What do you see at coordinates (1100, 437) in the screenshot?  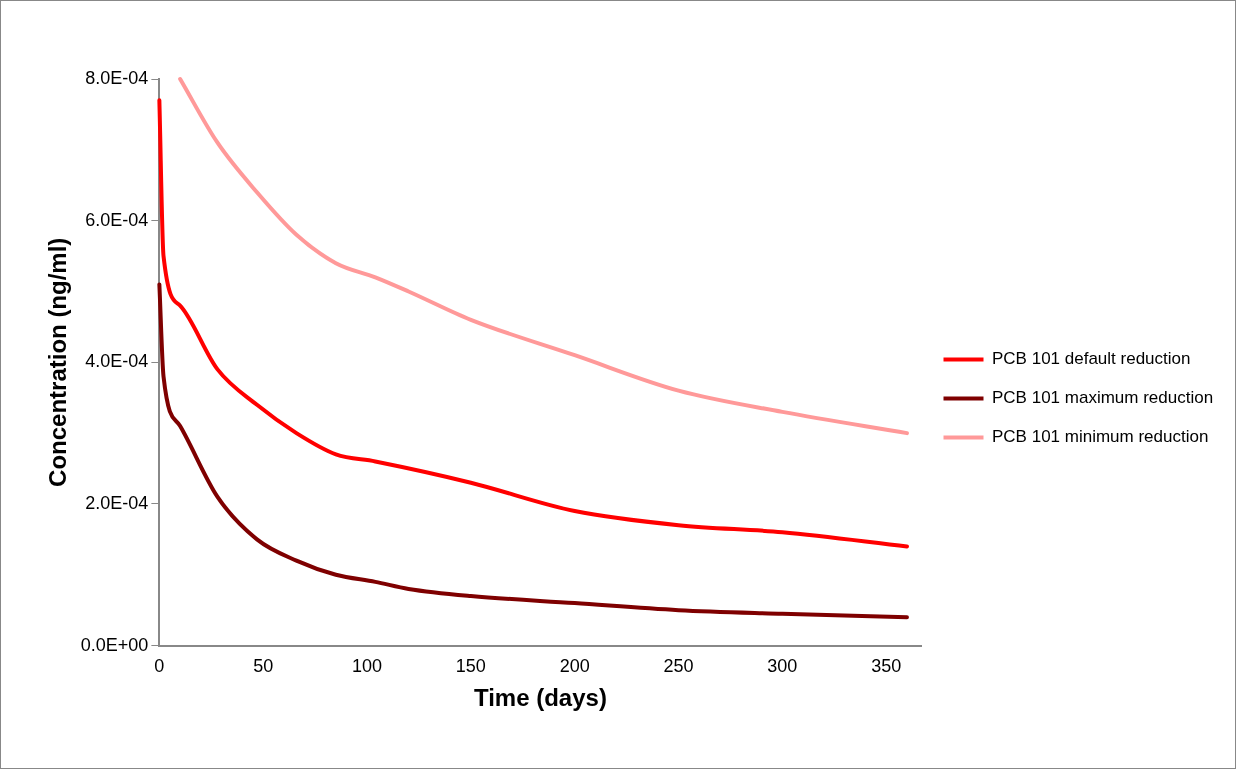 I see `legend-label: PCB 101 minimum reduction` at bounding box center [1100, 437].